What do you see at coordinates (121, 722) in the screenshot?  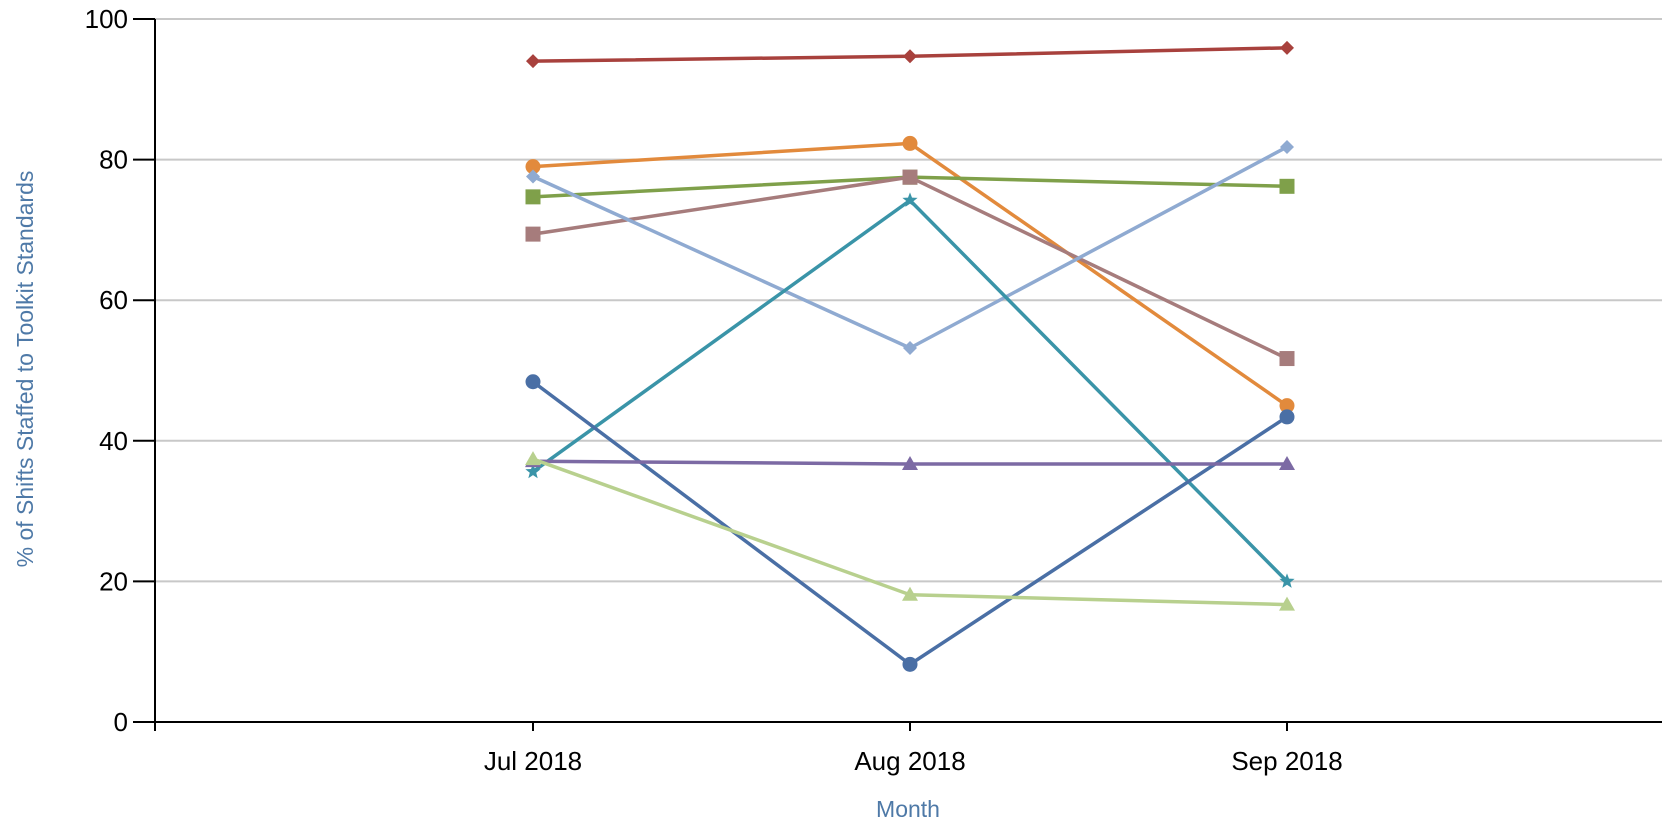 I see `y-tick-label: 0` at bounding box center [121, 722].